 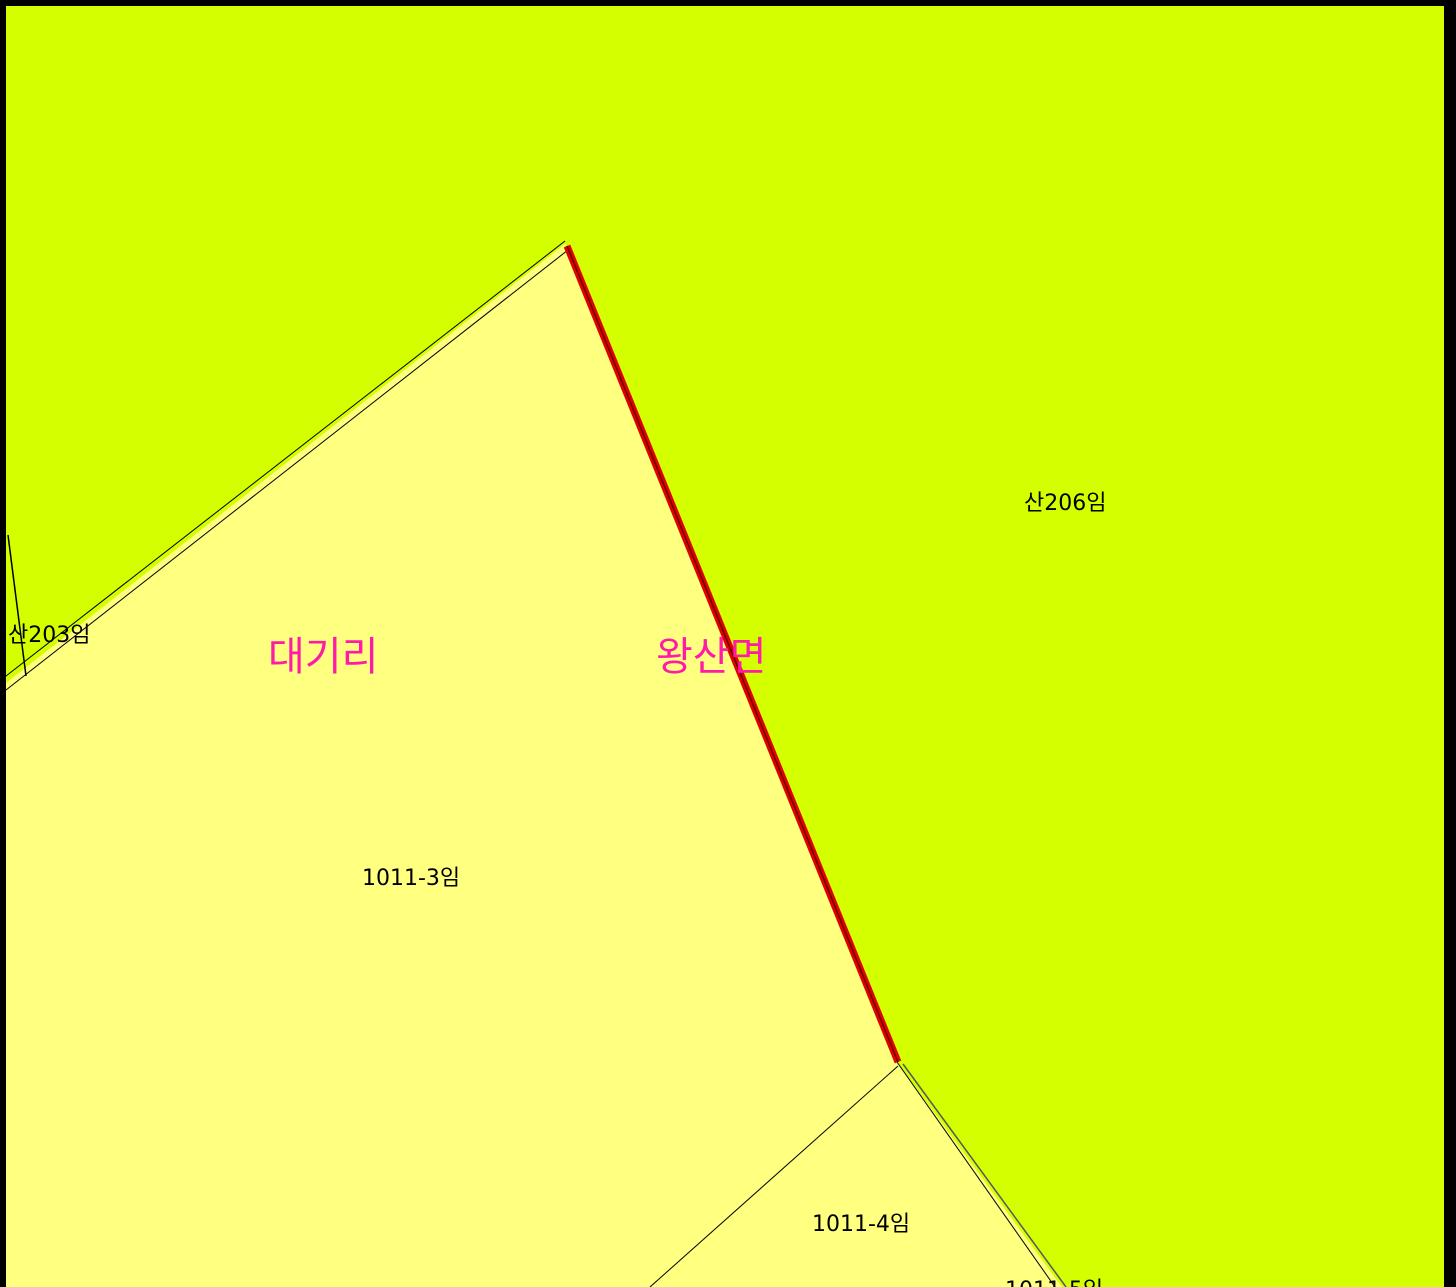 I want to click on parcel-label: 1011-5임, so click(x=1054, y=1282).